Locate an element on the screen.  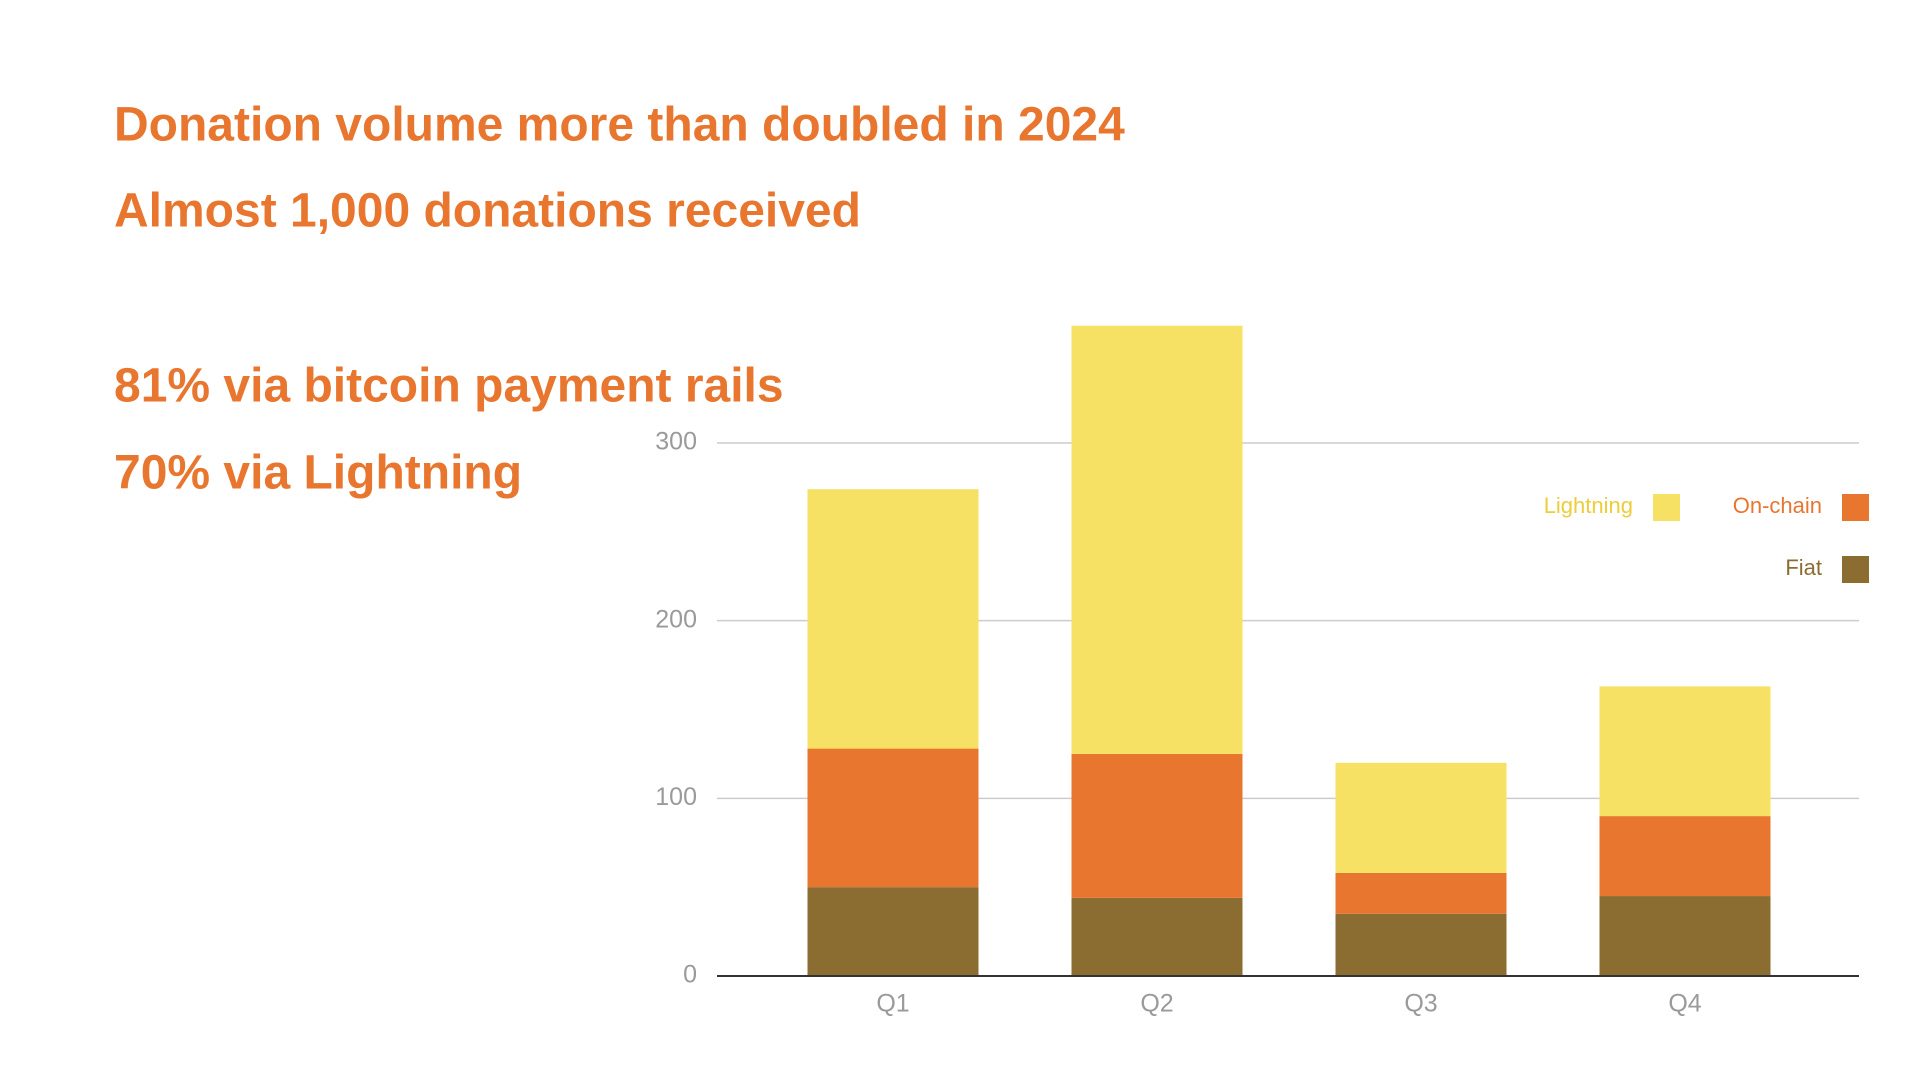
x-tick-label: Q4 is located at coordinates (1684, 1004).